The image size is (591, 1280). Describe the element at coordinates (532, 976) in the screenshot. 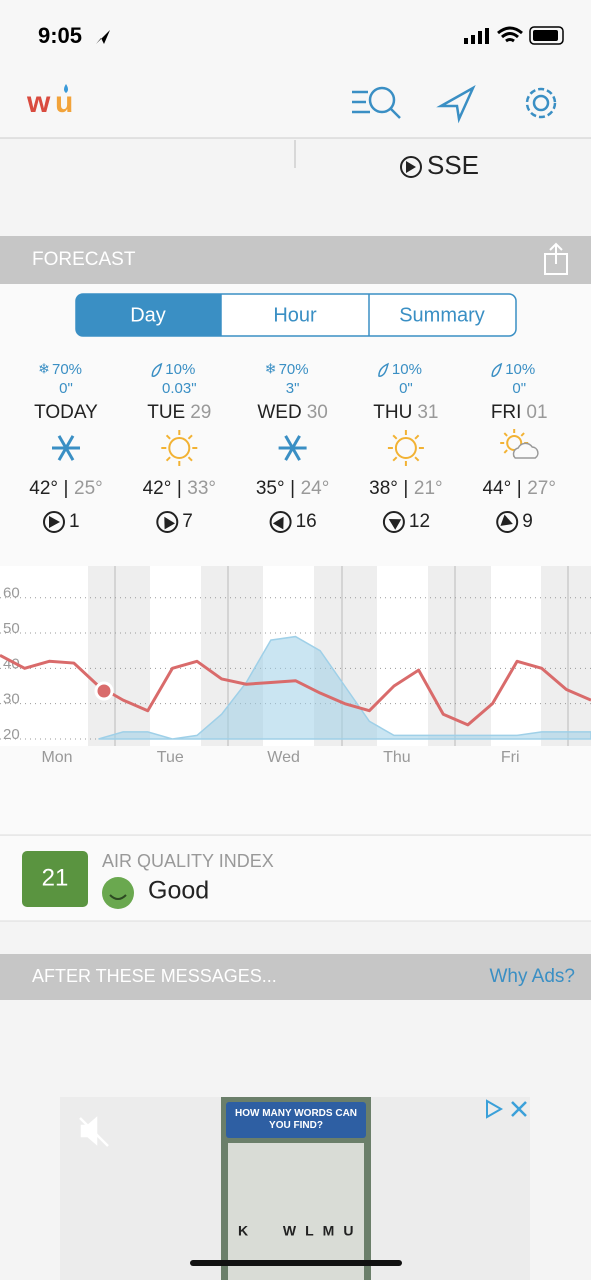

I see `why-ads-link: Why Ads?` at that location.